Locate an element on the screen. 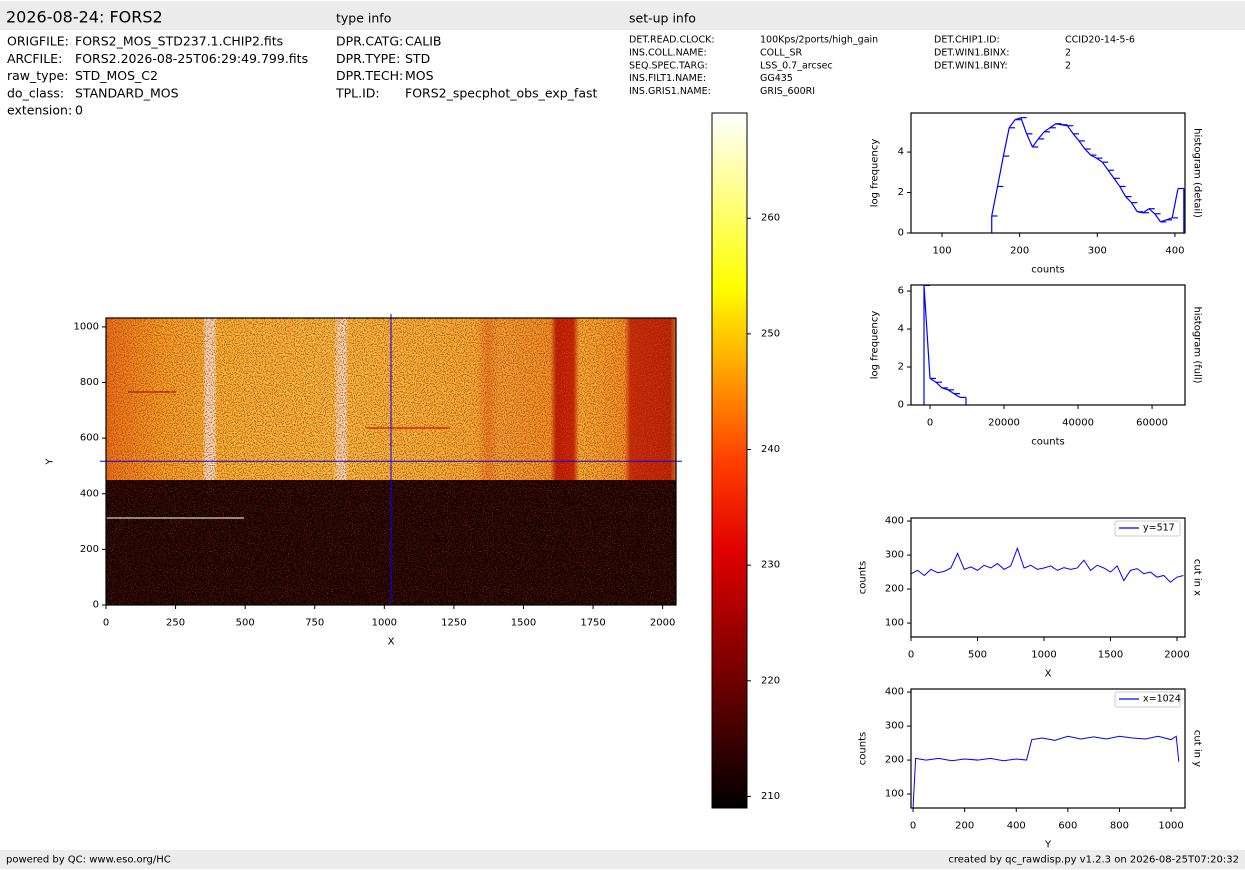 The image size is (1245, 870). y-tick-label: 220 is located at coordinates (770, 680).